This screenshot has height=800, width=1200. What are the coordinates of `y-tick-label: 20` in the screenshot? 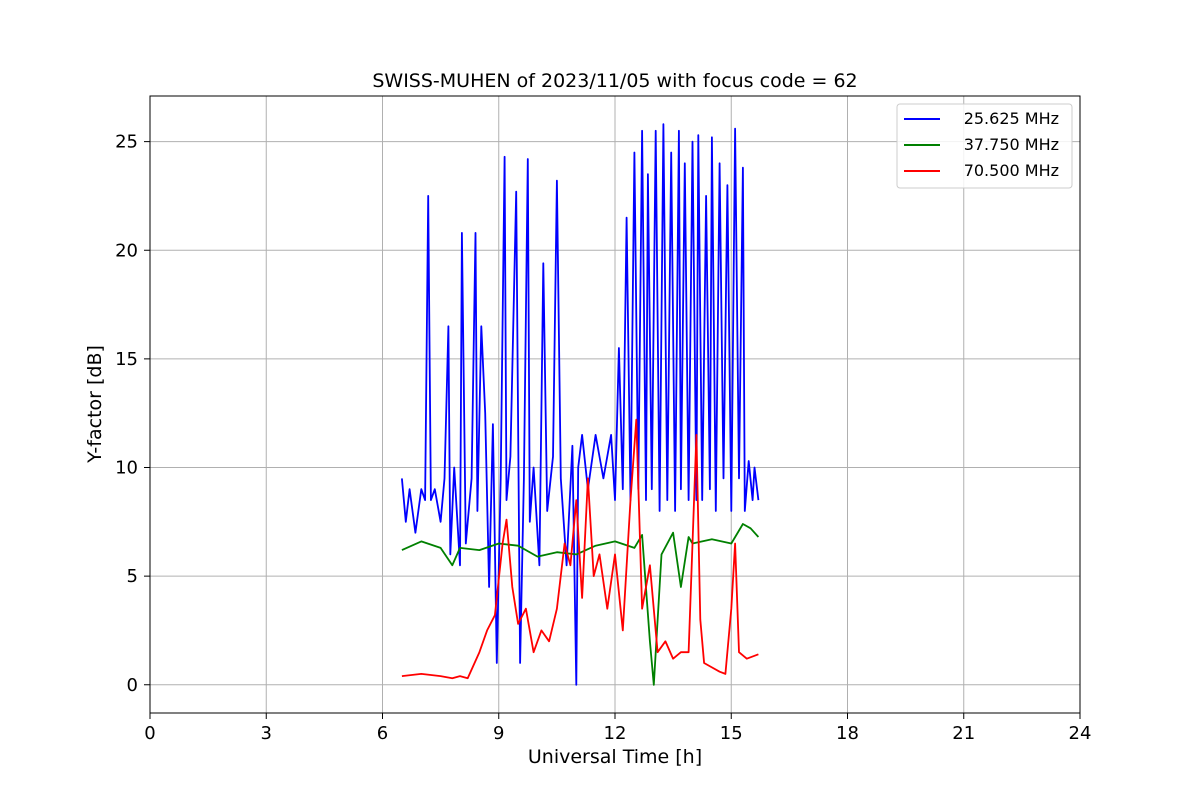 It's located at (126, 250).